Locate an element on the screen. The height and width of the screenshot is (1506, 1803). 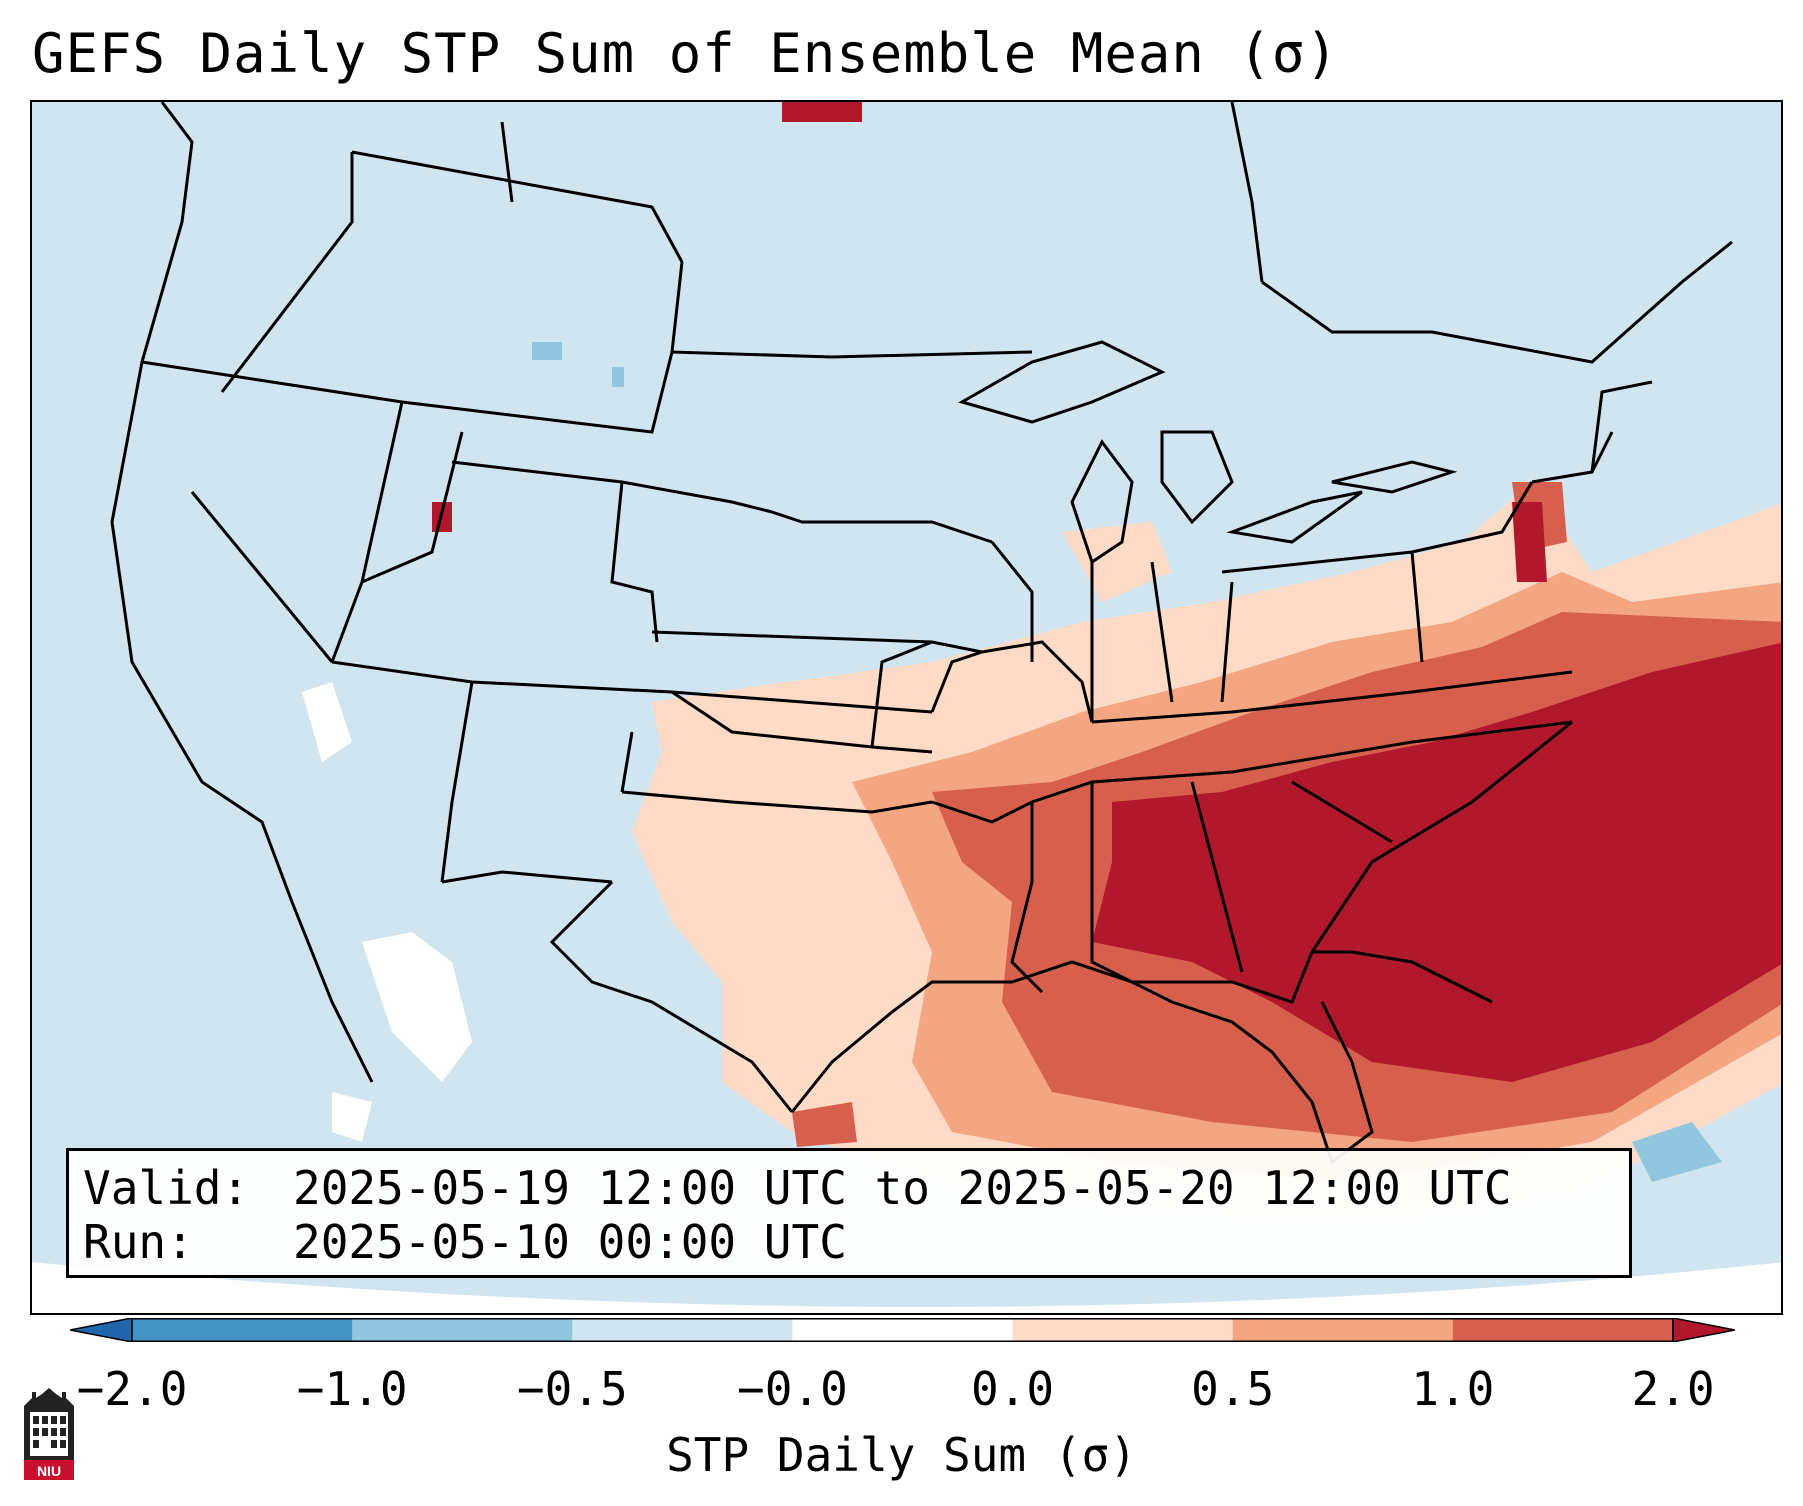
colorbar-outline is located at coordinates (902, 1330).